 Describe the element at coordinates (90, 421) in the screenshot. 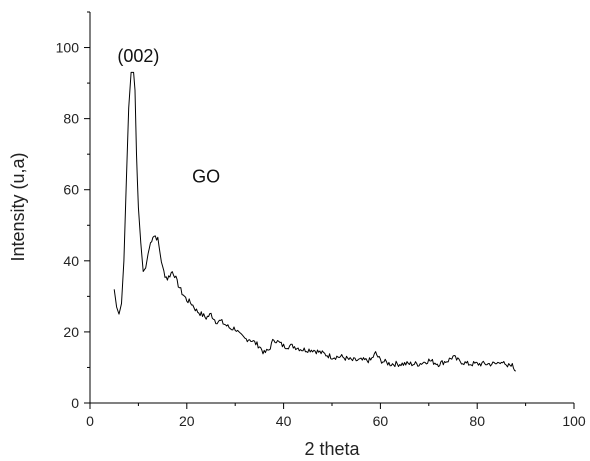

I see `x-tick-label: 0` at that location.